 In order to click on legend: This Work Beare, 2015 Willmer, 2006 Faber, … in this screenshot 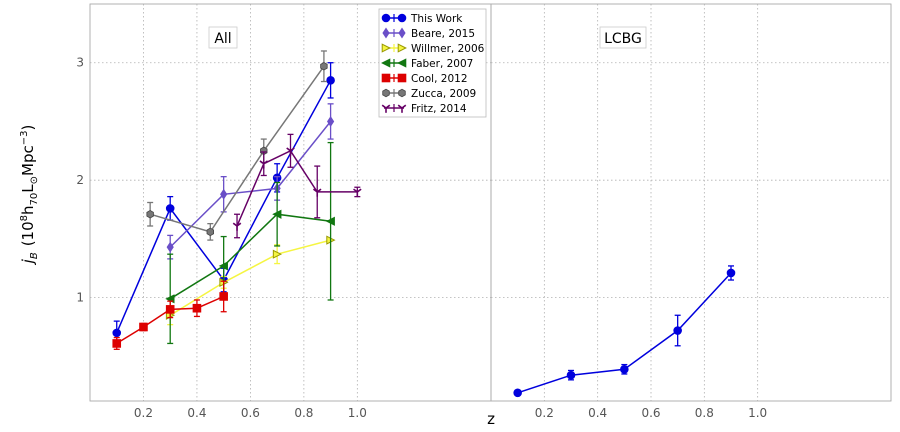, I will do `click(432, 63)`.